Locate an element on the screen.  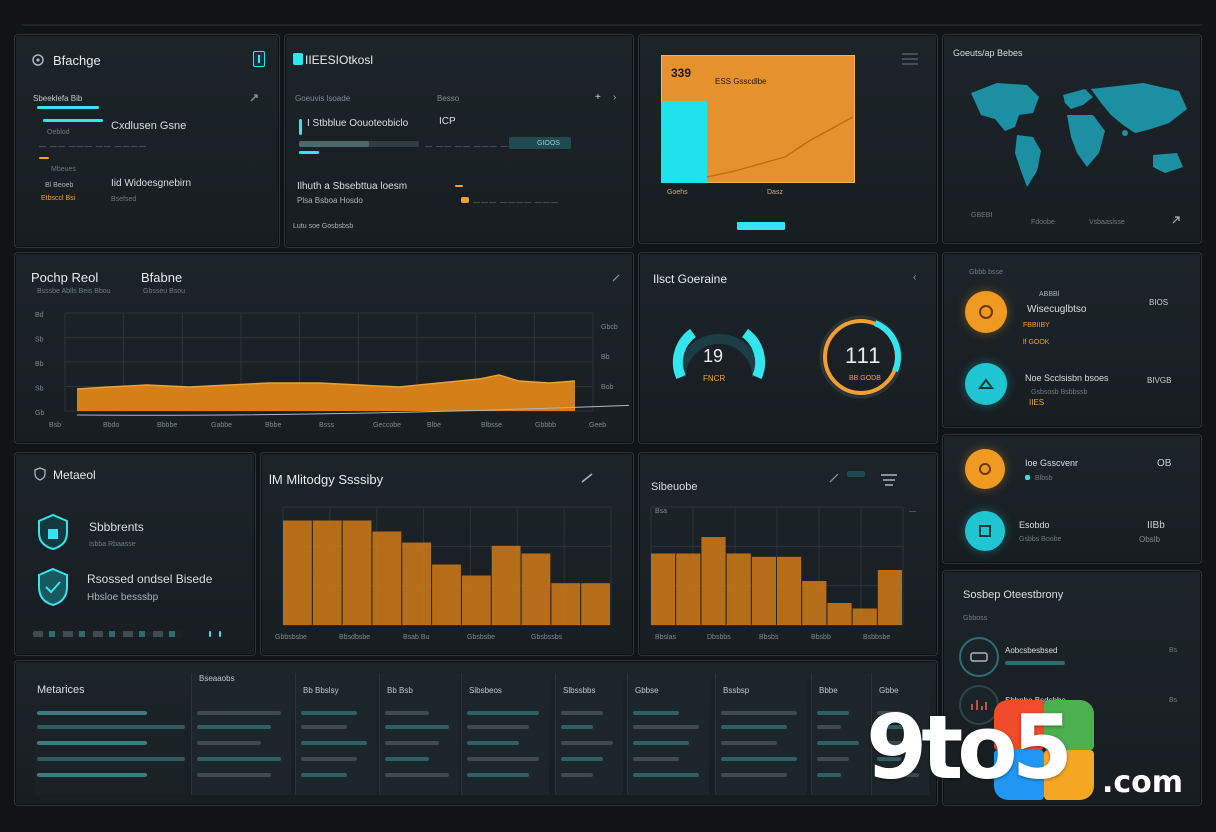
item-title: Sbbbrents is located at coordinates (116, 527).